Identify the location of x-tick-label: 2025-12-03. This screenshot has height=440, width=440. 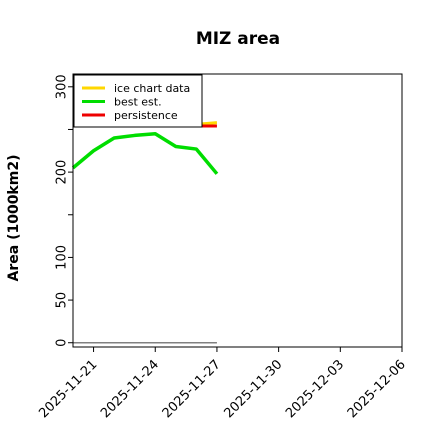
(315, 389).